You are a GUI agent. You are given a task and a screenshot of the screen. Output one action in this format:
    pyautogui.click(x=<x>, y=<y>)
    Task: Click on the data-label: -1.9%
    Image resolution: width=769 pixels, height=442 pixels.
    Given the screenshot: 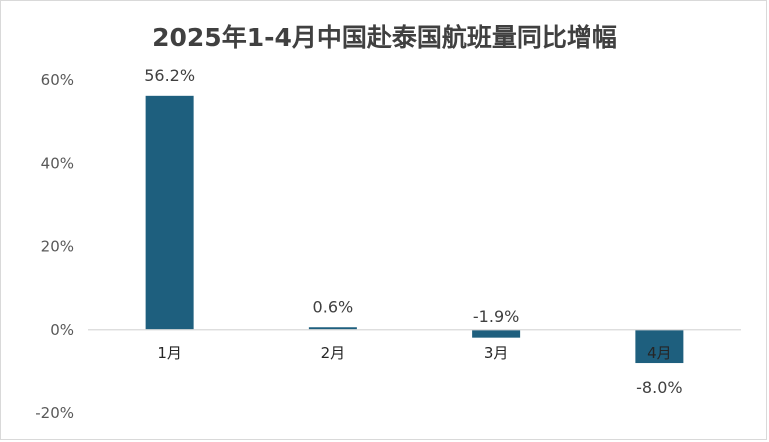 What is the action you would take?
    pyautogui.click(x=496, y=316)
    